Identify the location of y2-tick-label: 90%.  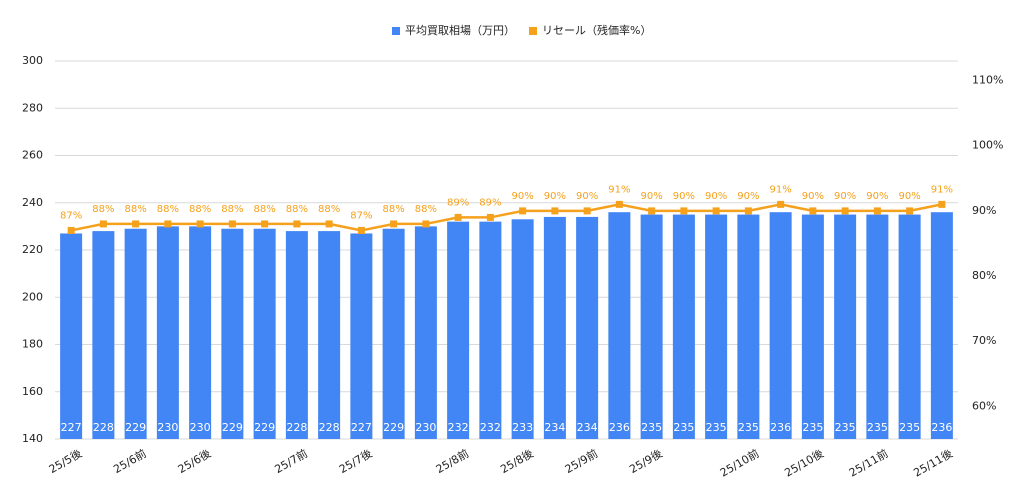
(984, 210).